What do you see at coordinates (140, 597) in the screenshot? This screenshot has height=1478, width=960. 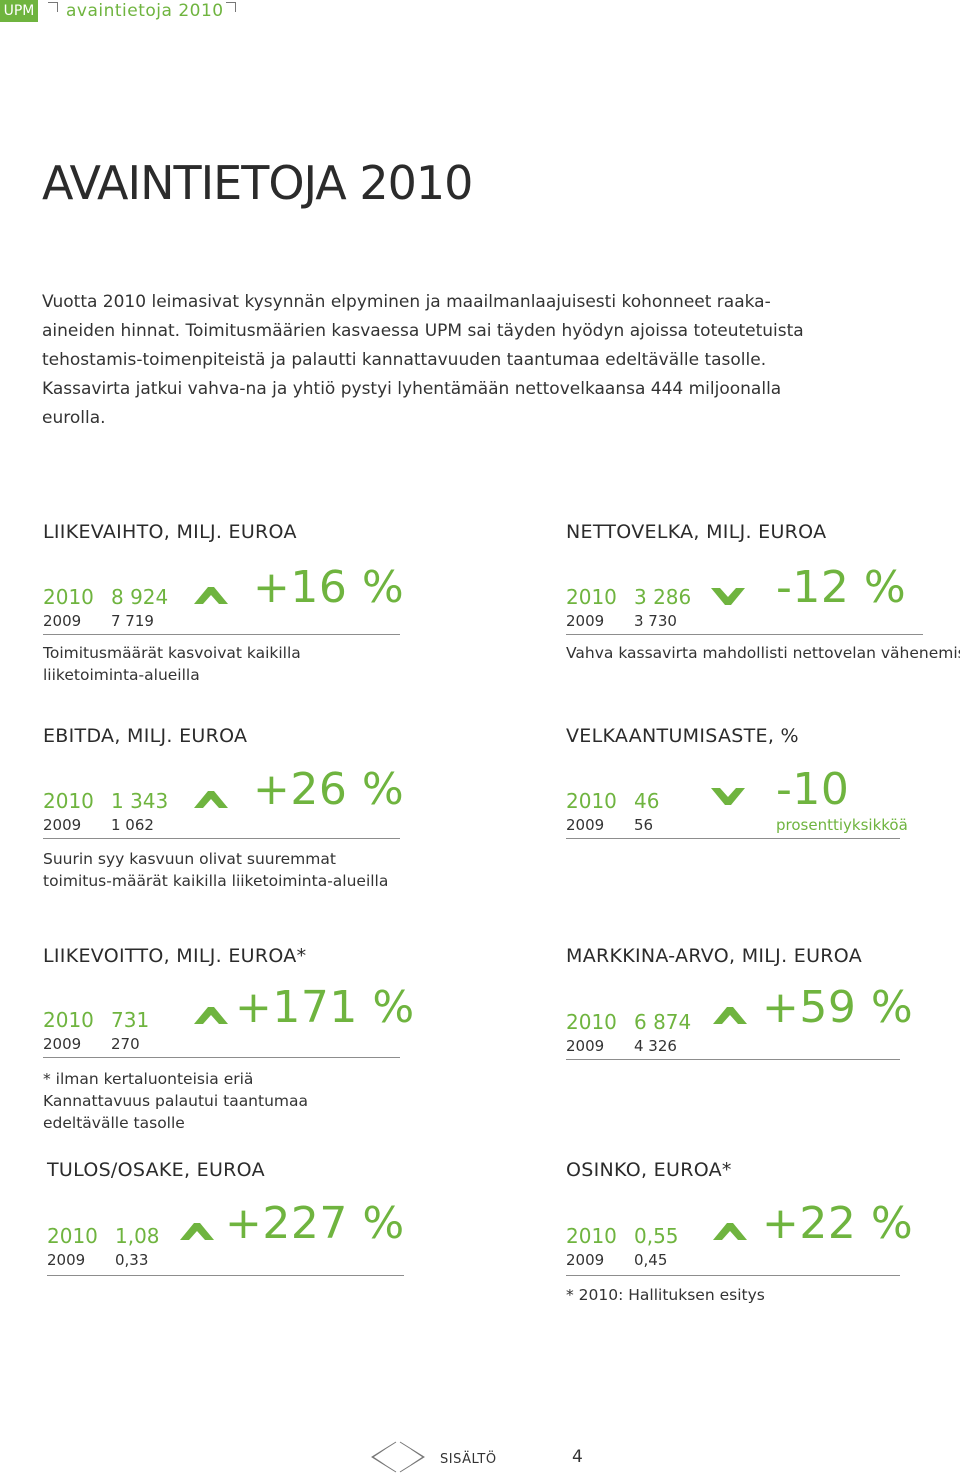 I see `value-current: 8 924` at bounding box center [140, 597].